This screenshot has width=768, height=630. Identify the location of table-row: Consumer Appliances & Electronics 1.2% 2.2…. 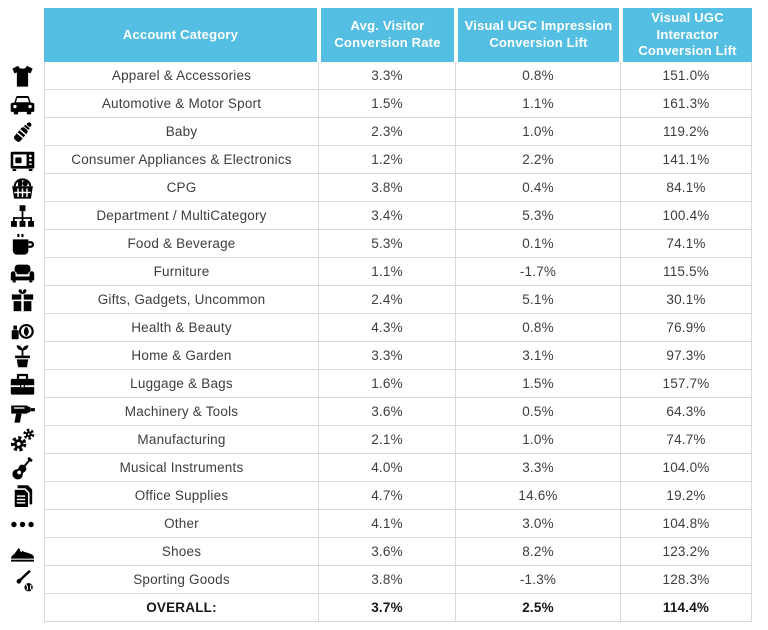
(398, 160).